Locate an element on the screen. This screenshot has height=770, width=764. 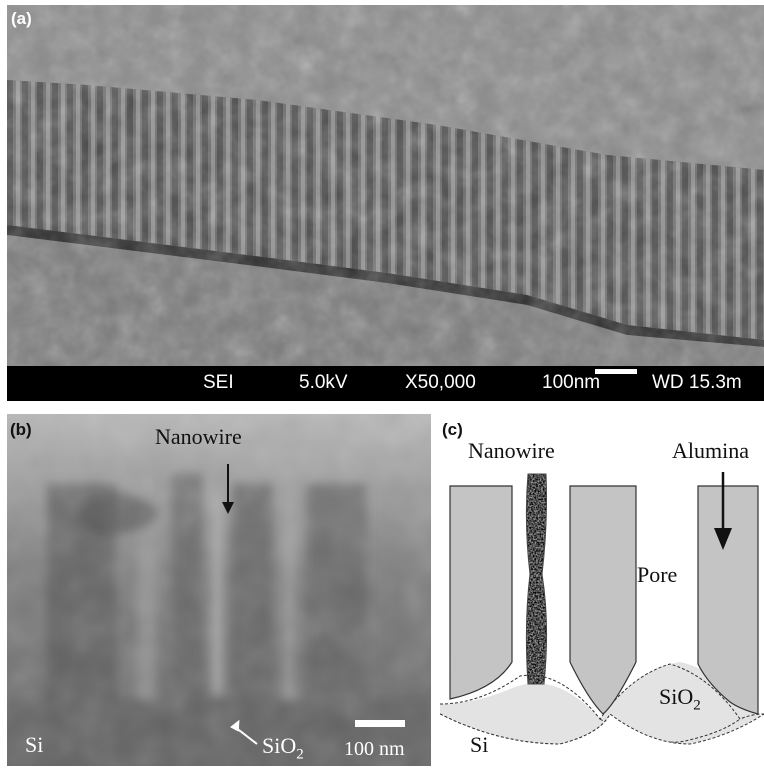
nanowire-shape is located at coordinates (536, 579).